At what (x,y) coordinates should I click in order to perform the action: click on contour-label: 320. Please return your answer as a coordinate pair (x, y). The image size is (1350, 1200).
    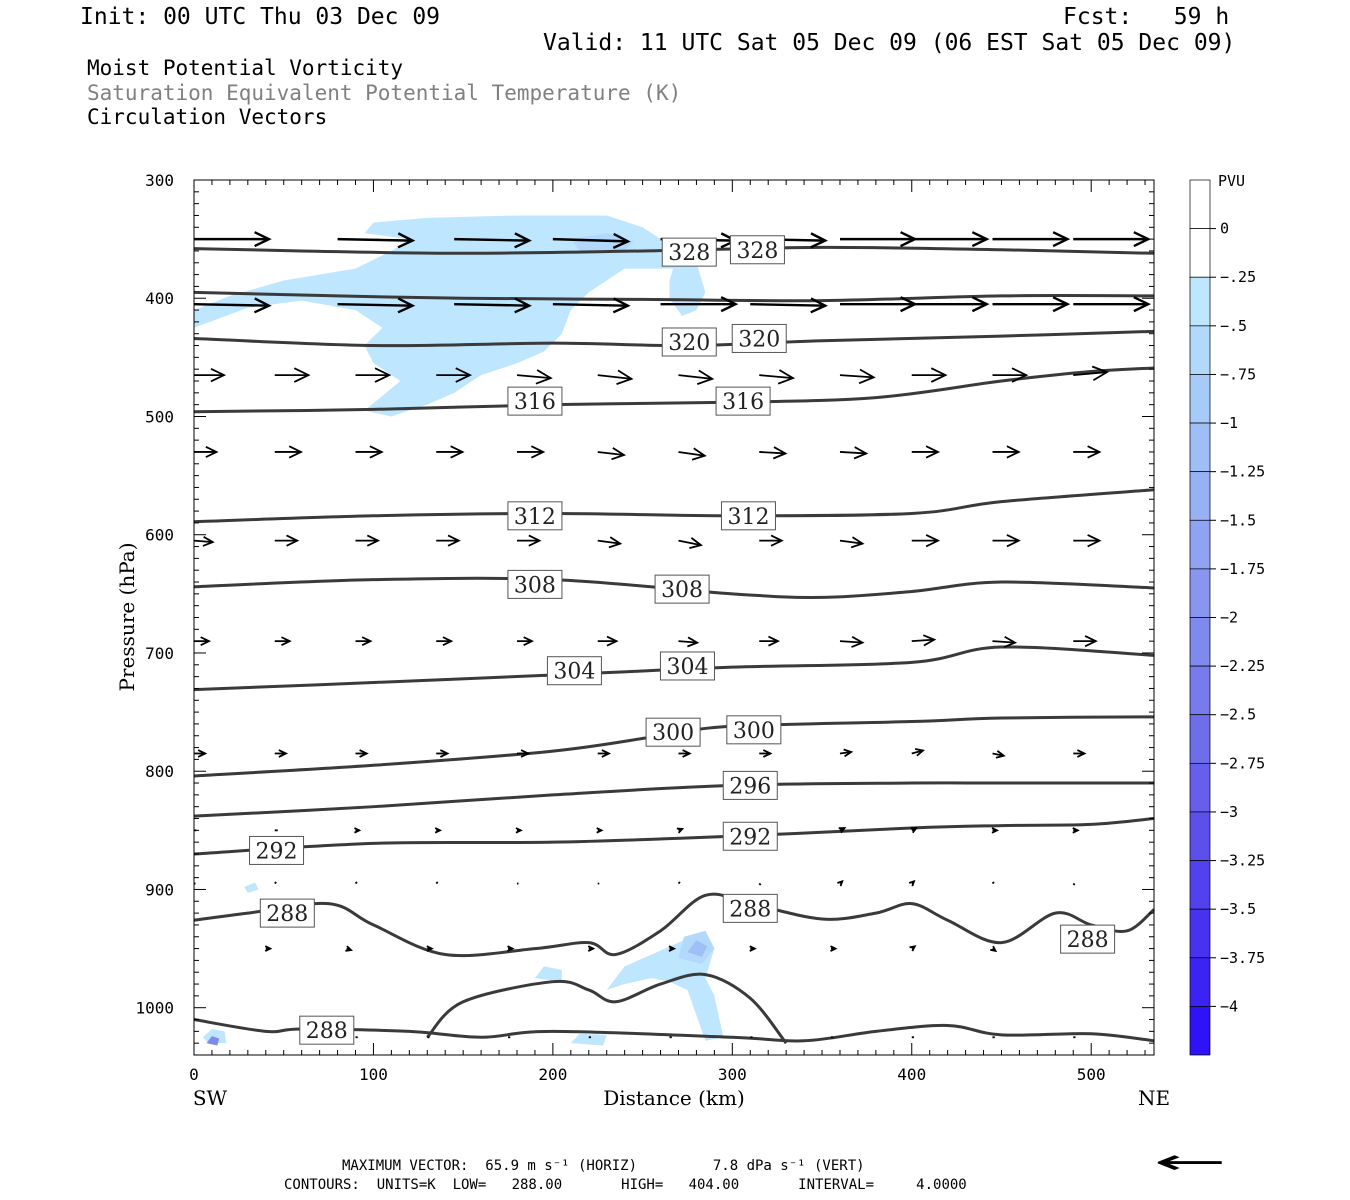
    Looking at the image, I should click on (759, 339).